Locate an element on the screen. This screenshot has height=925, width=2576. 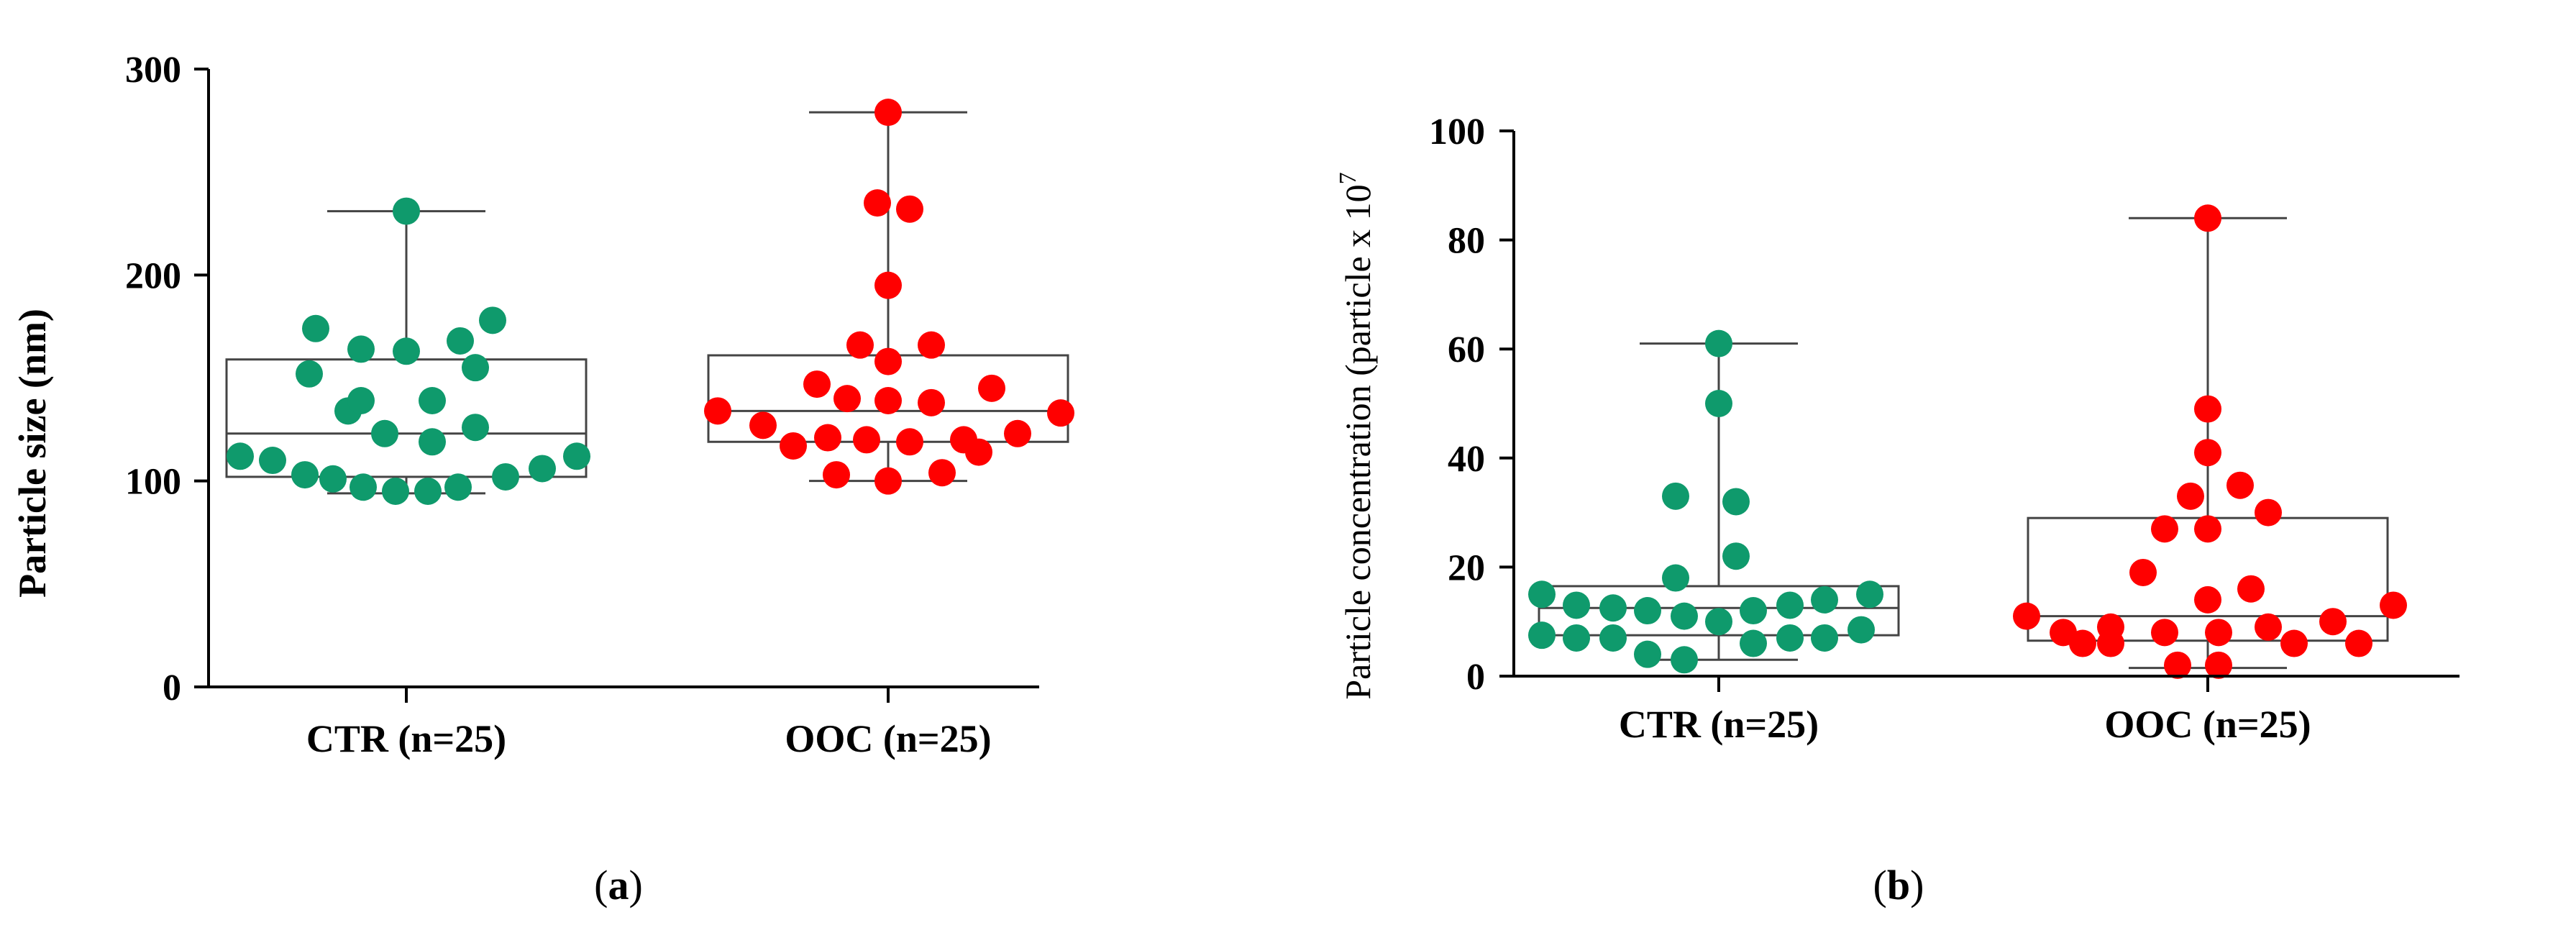
y-tick-label: 300 is located at coordinates (153, 70).